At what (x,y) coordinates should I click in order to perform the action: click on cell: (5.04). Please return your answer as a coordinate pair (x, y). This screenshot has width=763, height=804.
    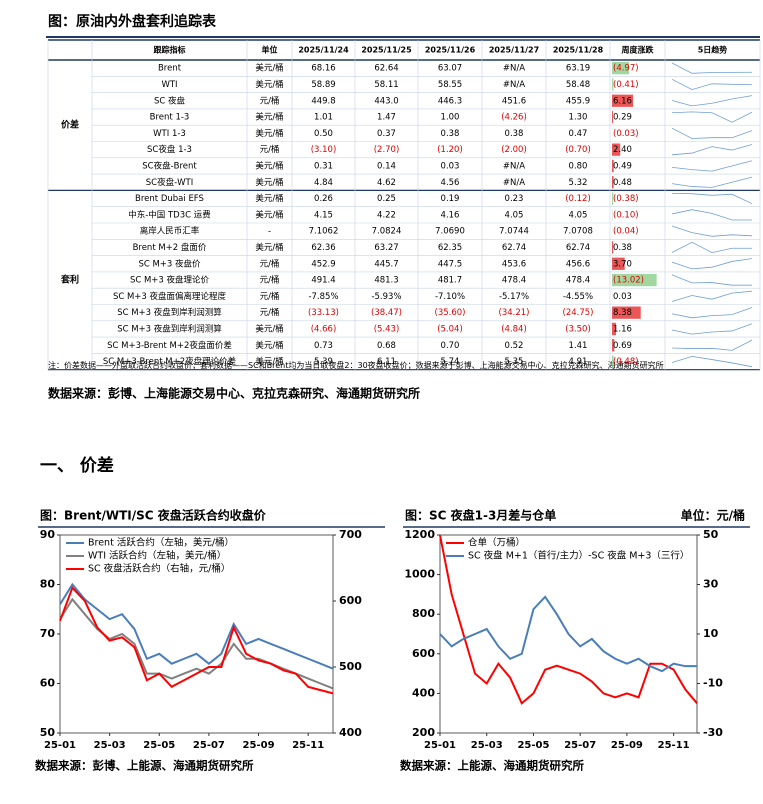
    Looking at the image, I should click on (450, 329).